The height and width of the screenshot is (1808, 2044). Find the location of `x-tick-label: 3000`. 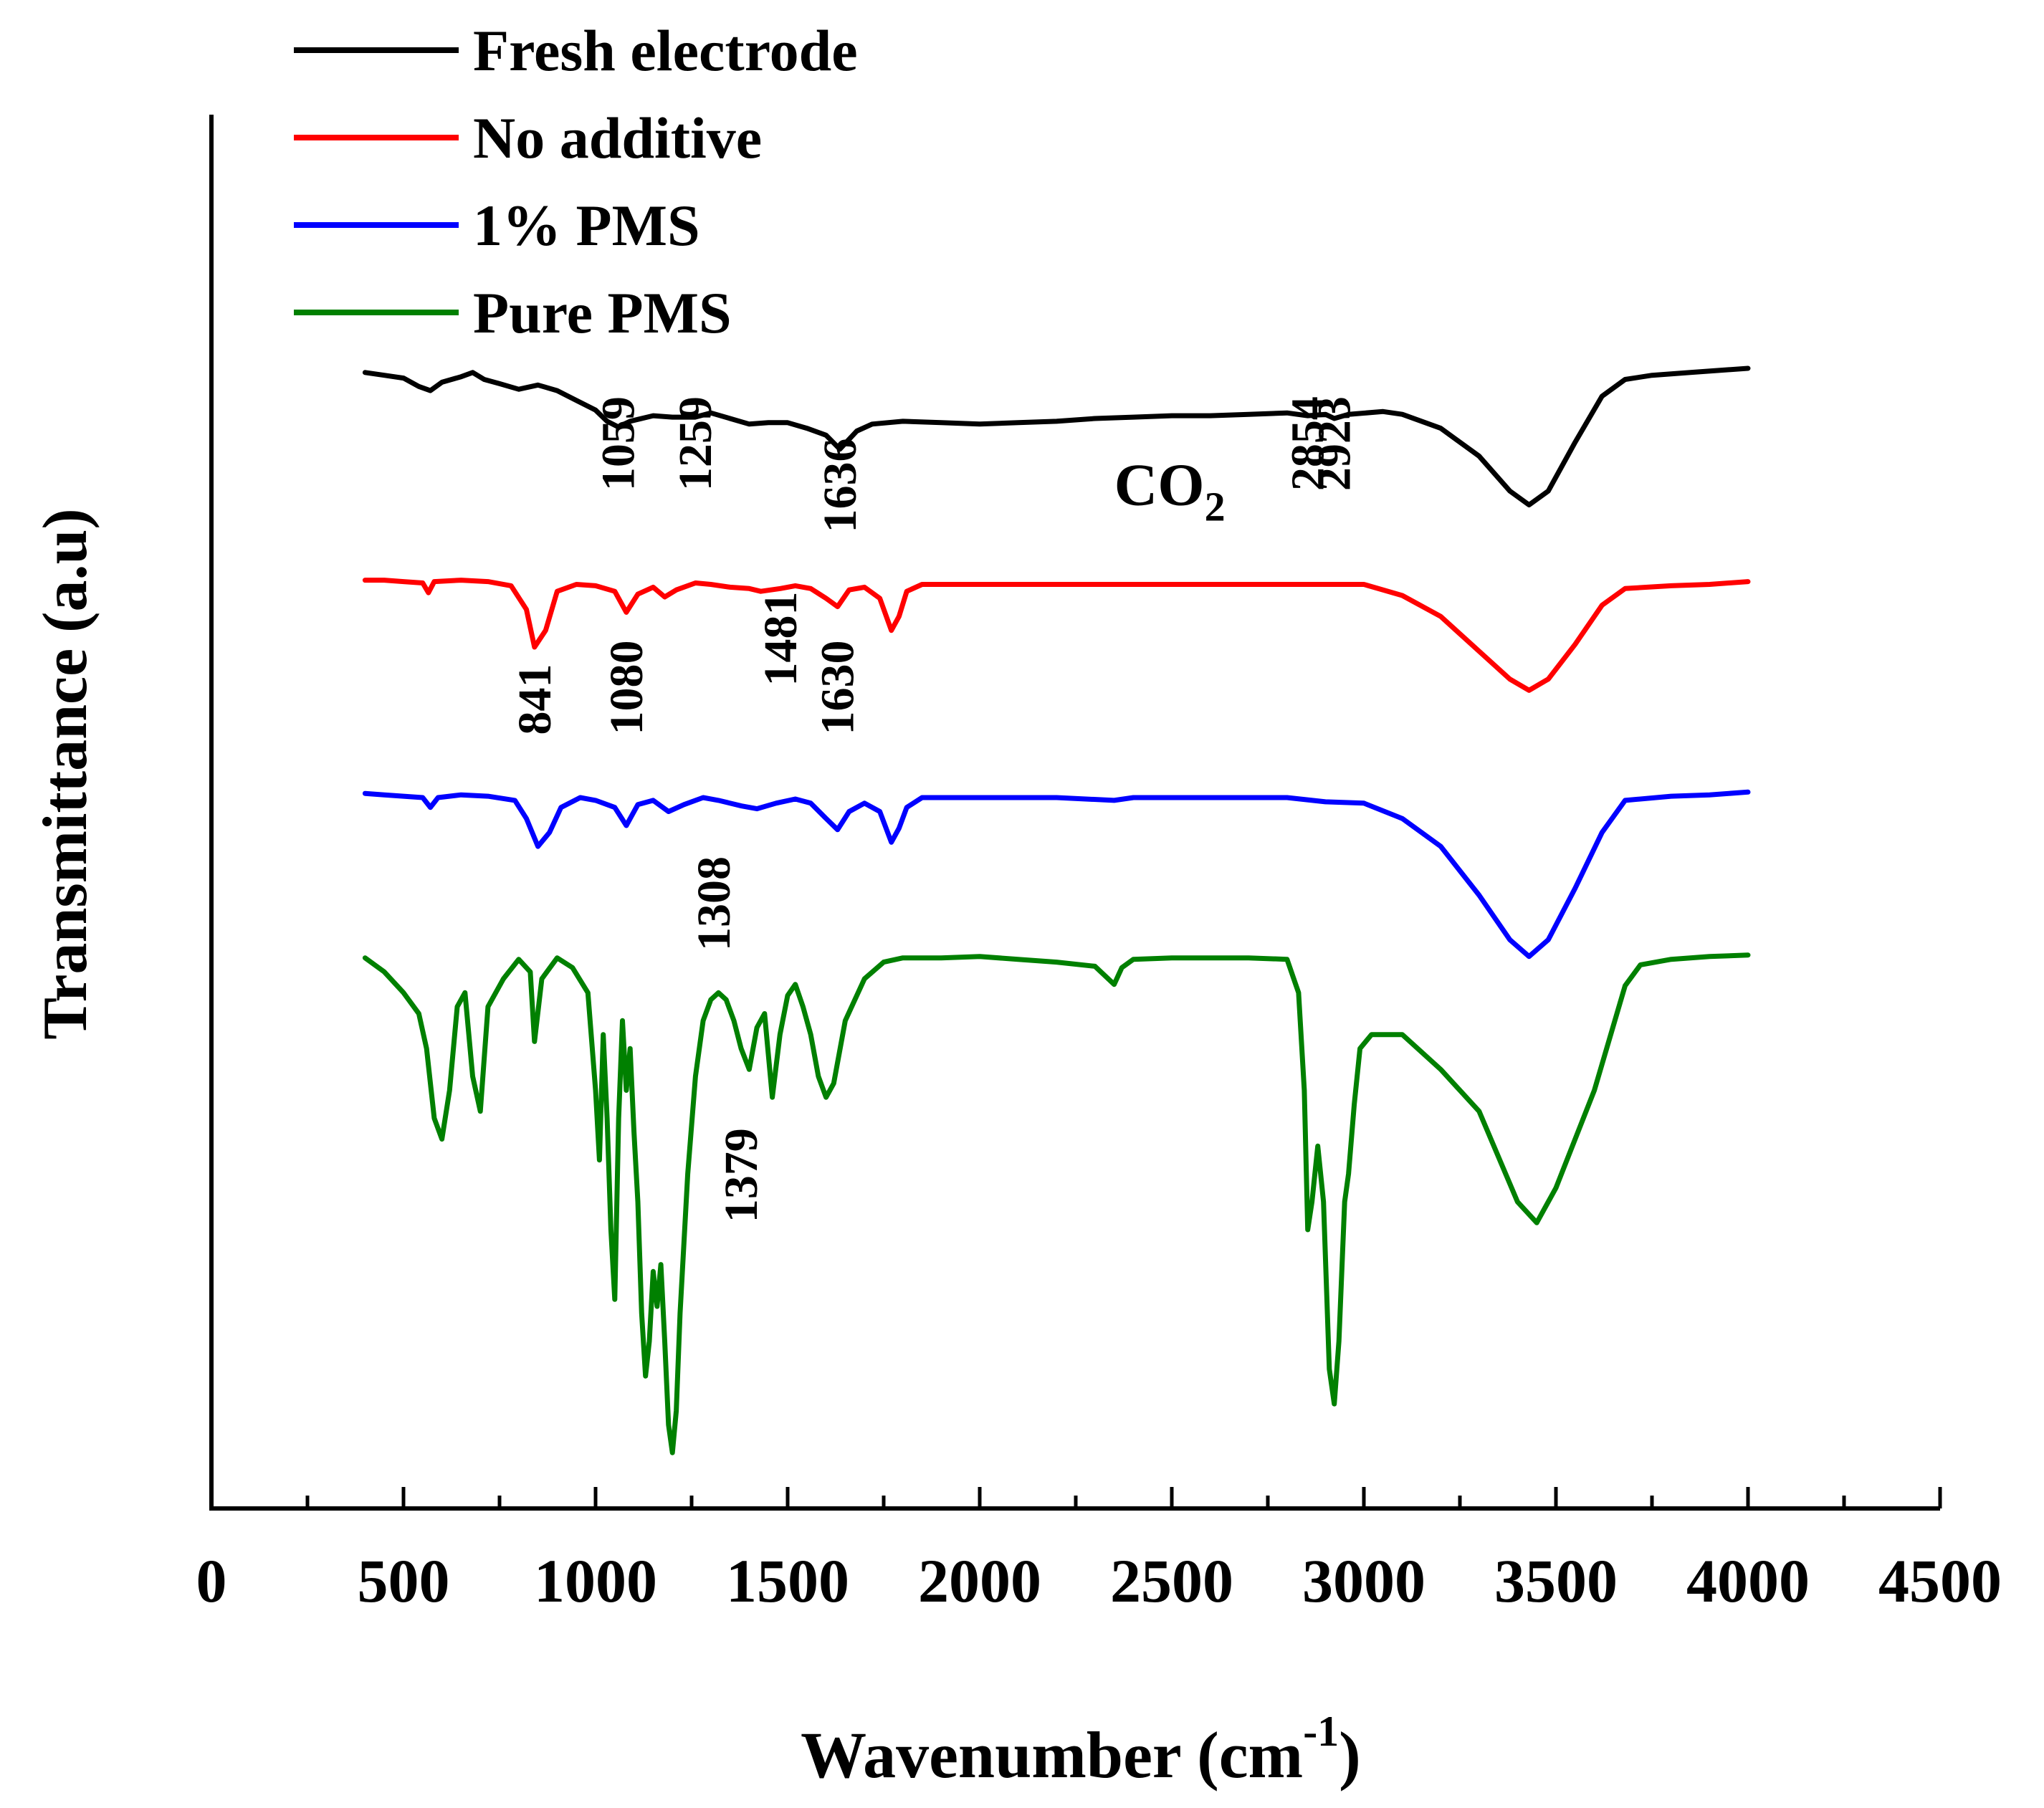

x-tick-label: 3000 is located at coordinates (1363, 1580).